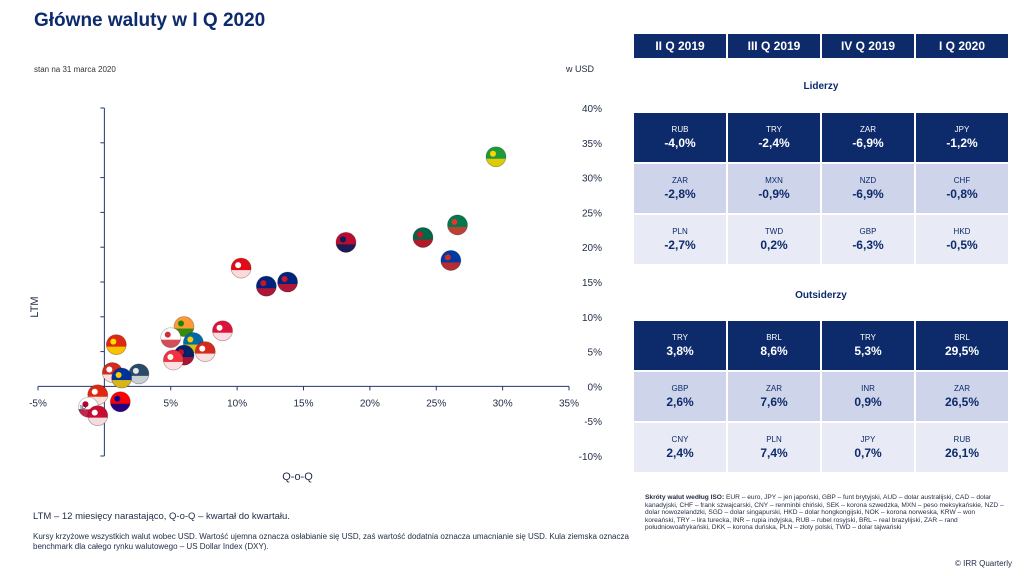 The image size is (1024, 576). What do you see at coordinates (868, 180) in the screenshot?
I see `currency-code: NZD` at bounding box center [868, 180].